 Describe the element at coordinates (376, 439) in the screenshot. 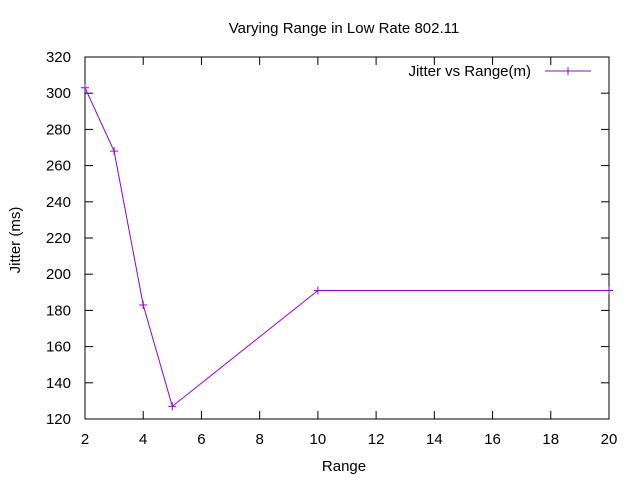

I see `x-tick-label: 12` at that location.